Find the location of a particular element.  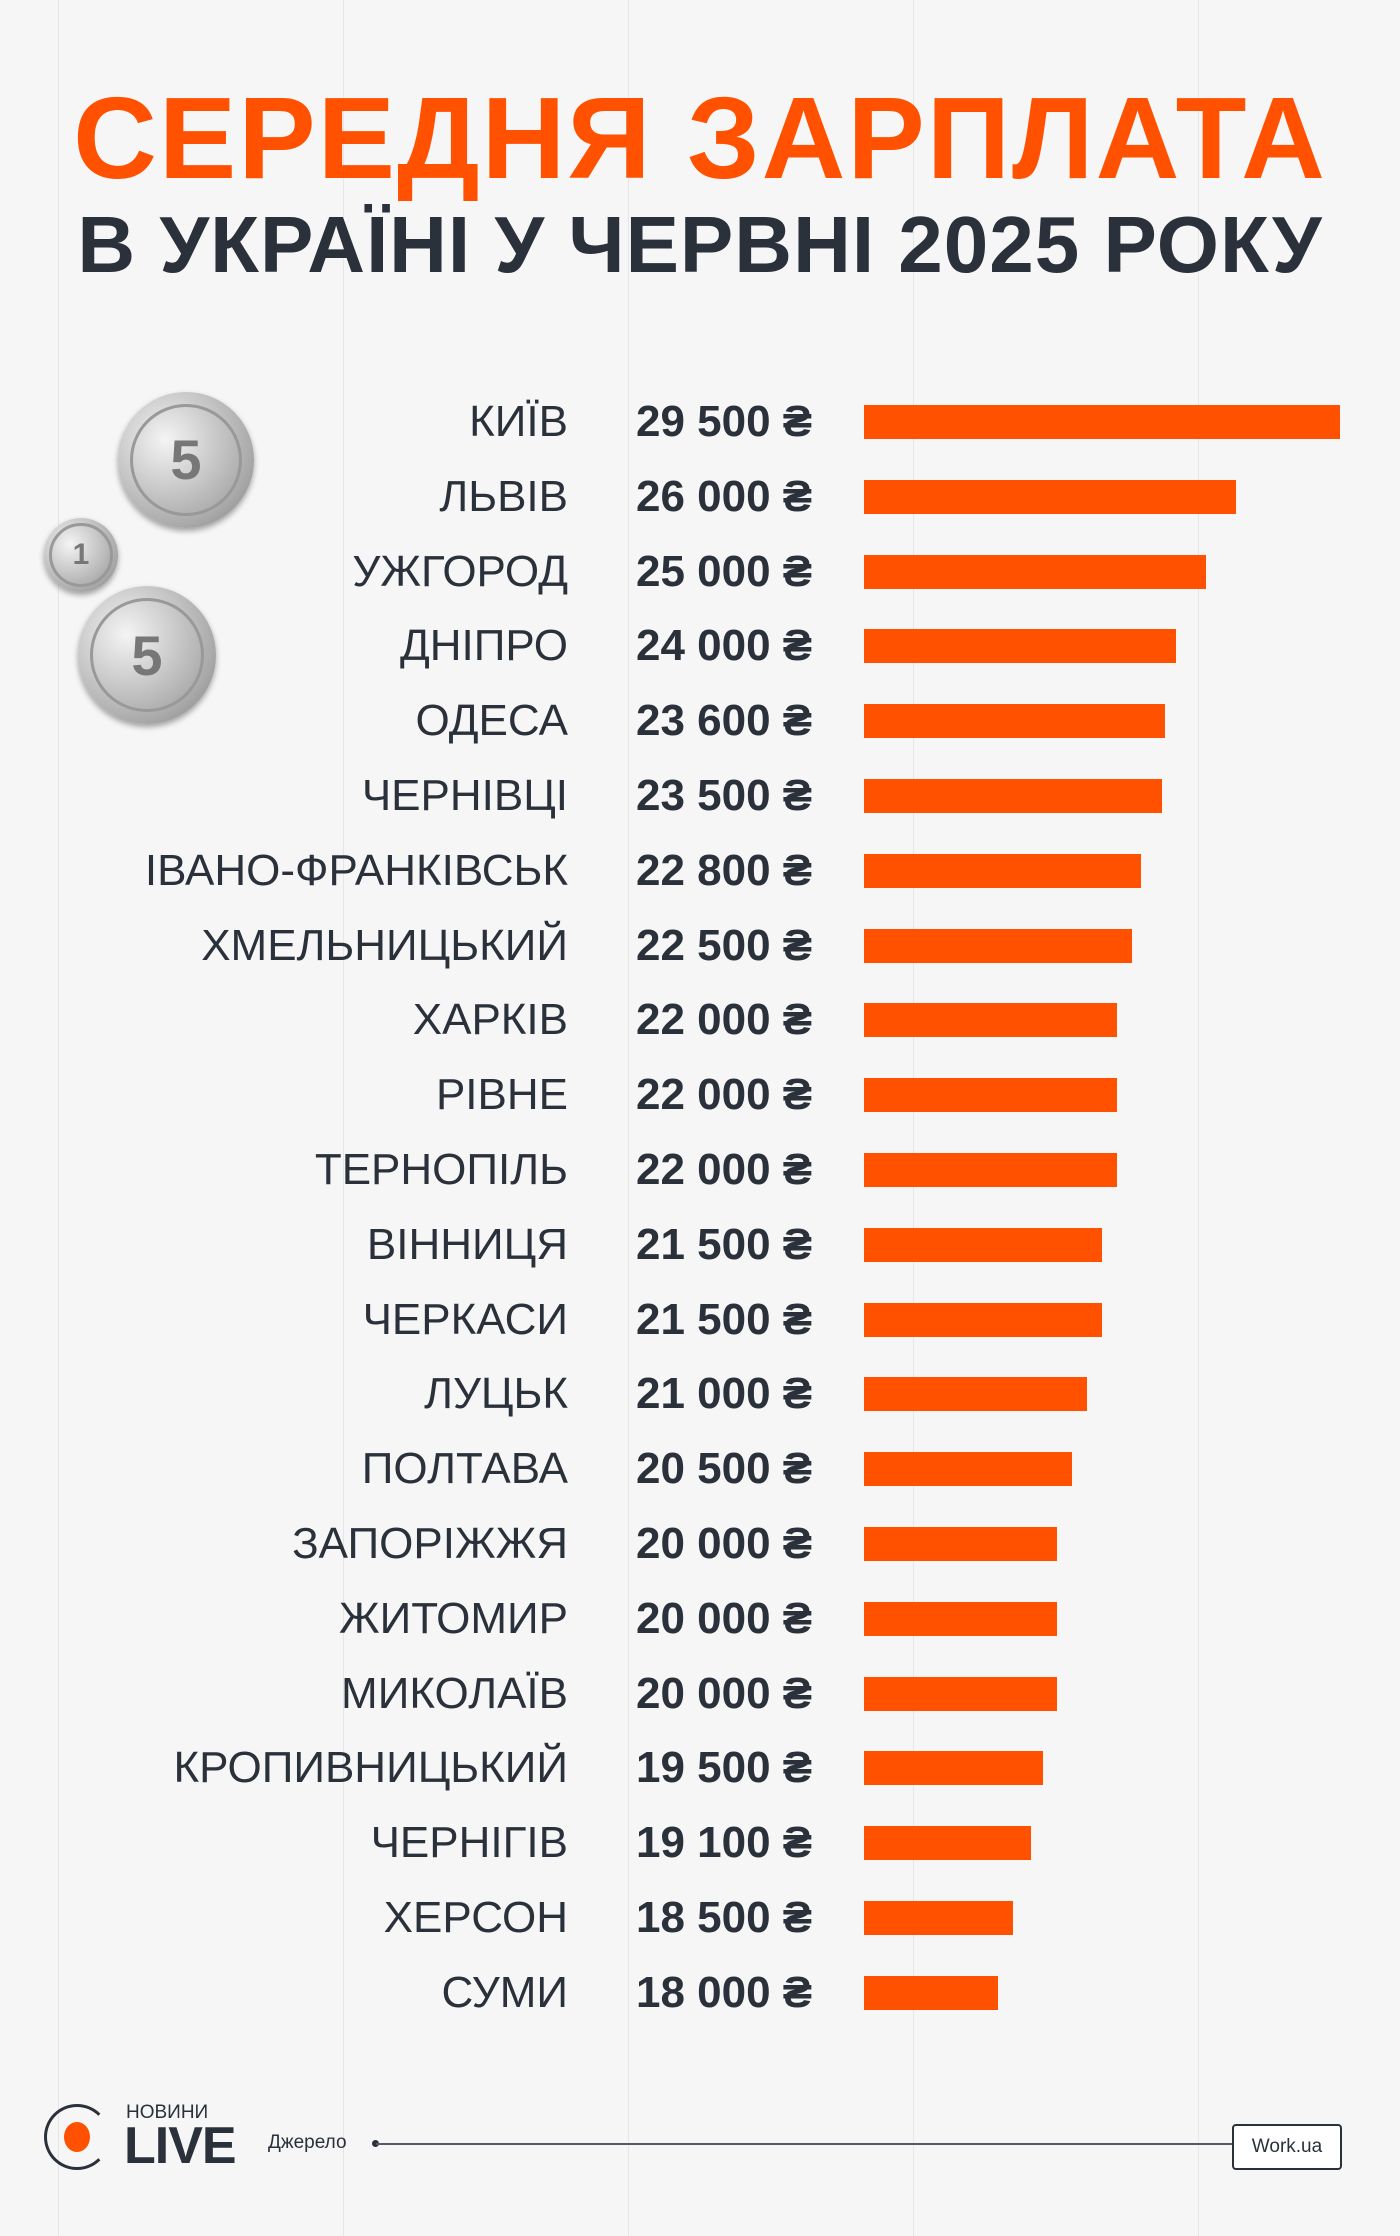

logo-text-small: НОВИНИ is located at coordinates (167, 2112).